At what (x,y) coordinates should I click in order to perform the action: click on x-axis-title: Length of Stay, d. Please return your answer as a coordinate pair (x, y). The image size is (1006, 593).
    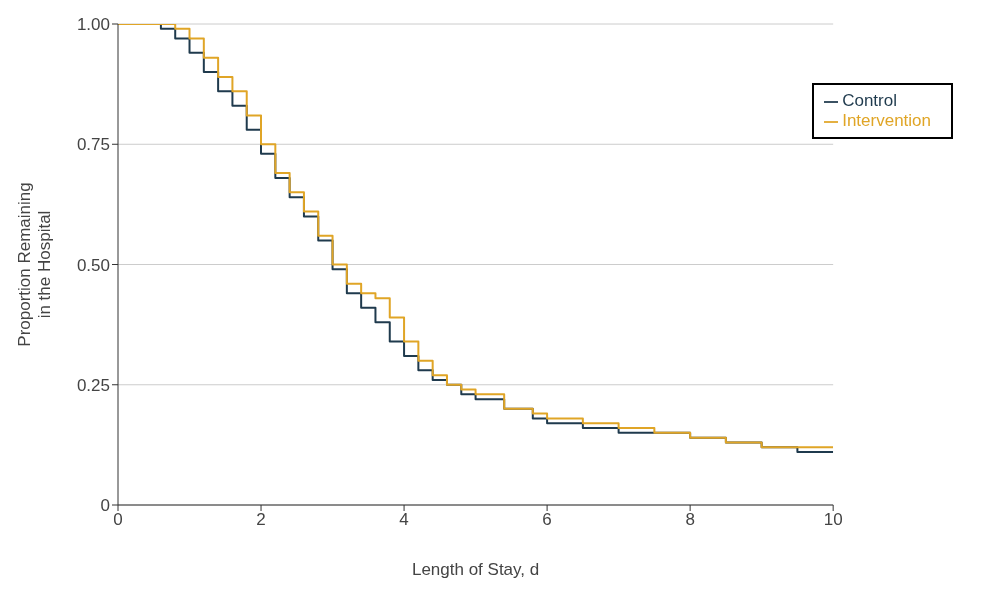
    Looking at the image, I should click on (475, 569).